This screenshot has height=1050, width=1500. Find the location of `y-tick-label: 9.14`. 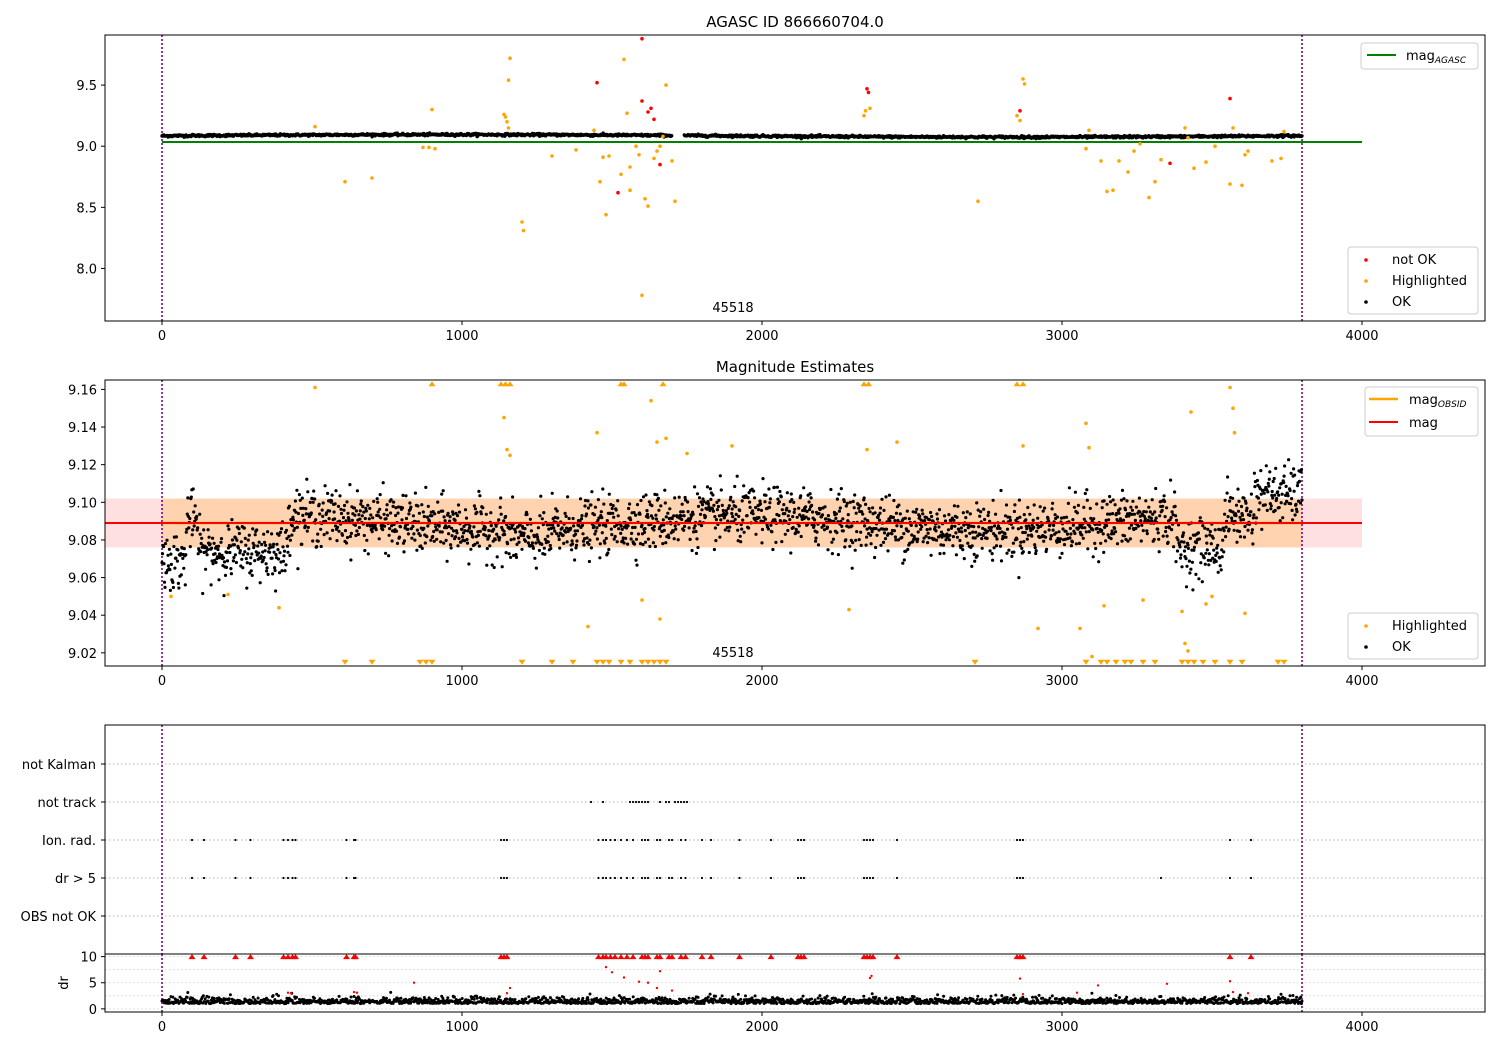

y-tick-label: 9.14 is located at coordinates (82, 428).